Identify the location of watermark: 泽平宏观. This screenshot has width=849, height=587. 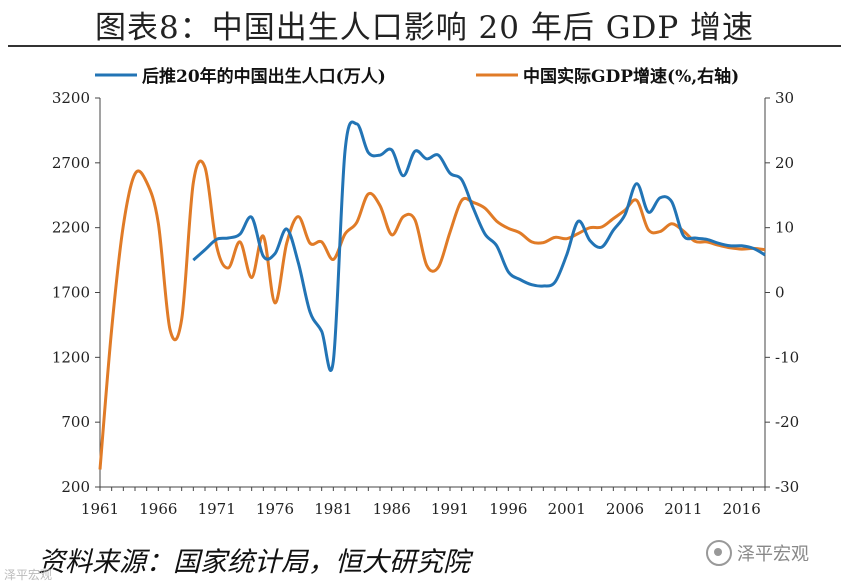
(757, 553).